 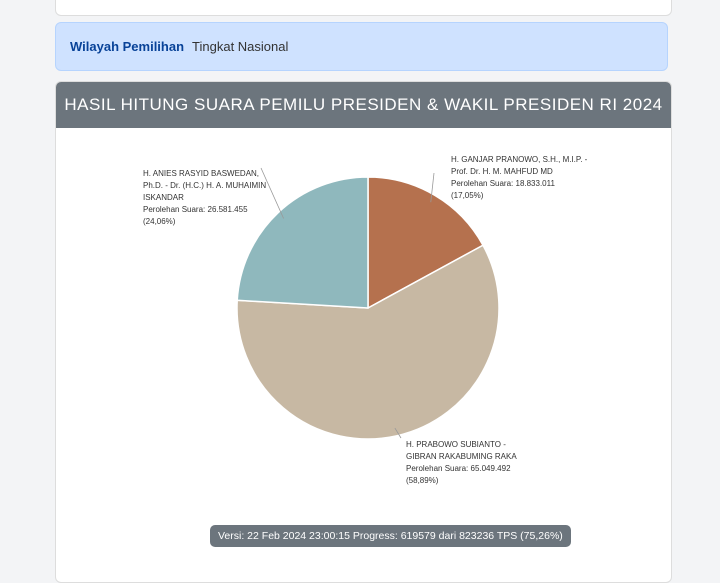 I want to click on slice-anies, so click(x=302, y=242).